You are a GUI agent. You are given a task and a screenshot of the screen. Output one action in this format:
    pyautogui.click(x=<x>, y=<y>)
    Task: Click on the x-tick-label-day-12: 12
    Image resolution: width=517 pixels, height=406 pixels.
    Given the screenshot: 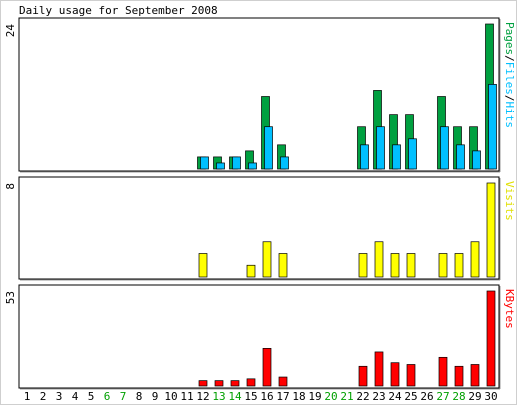 What is the action you would take?
    pyautogui.click(x=202, y=396)
    